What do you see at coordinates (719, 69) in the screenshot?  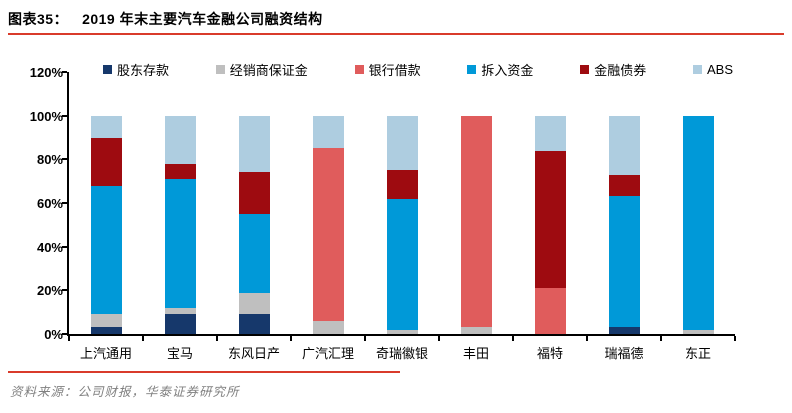 I see `legend-label: ABS` at bounding box center [719, 69].